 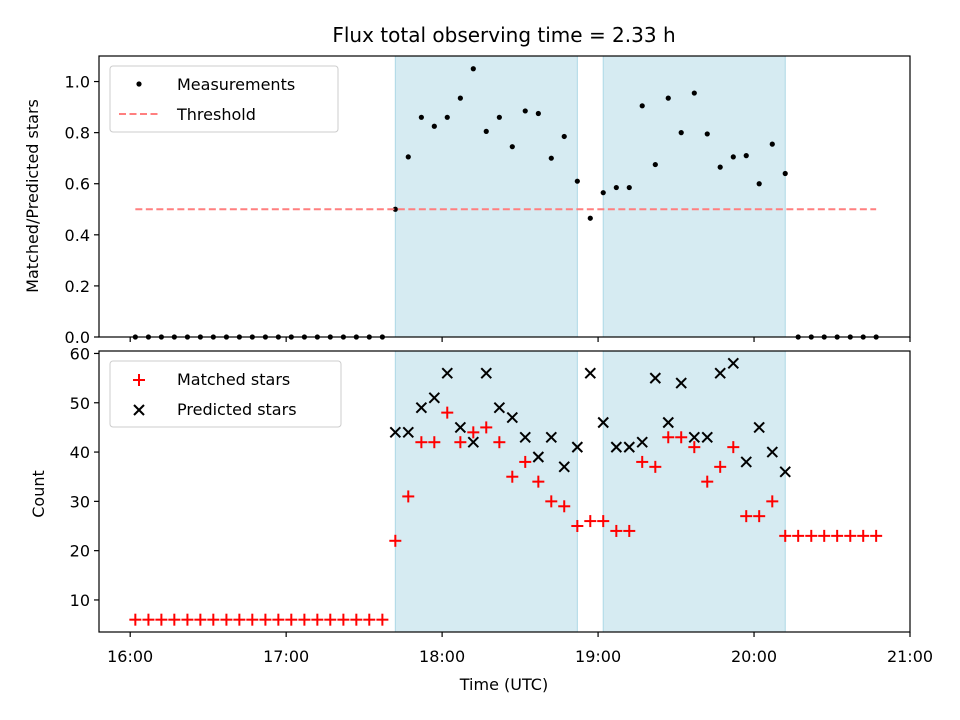 What do you see at coordinates (77, 133) in the screenshot?
I see `top-ytick-label: 0.8` at bounding box center [77, 133].